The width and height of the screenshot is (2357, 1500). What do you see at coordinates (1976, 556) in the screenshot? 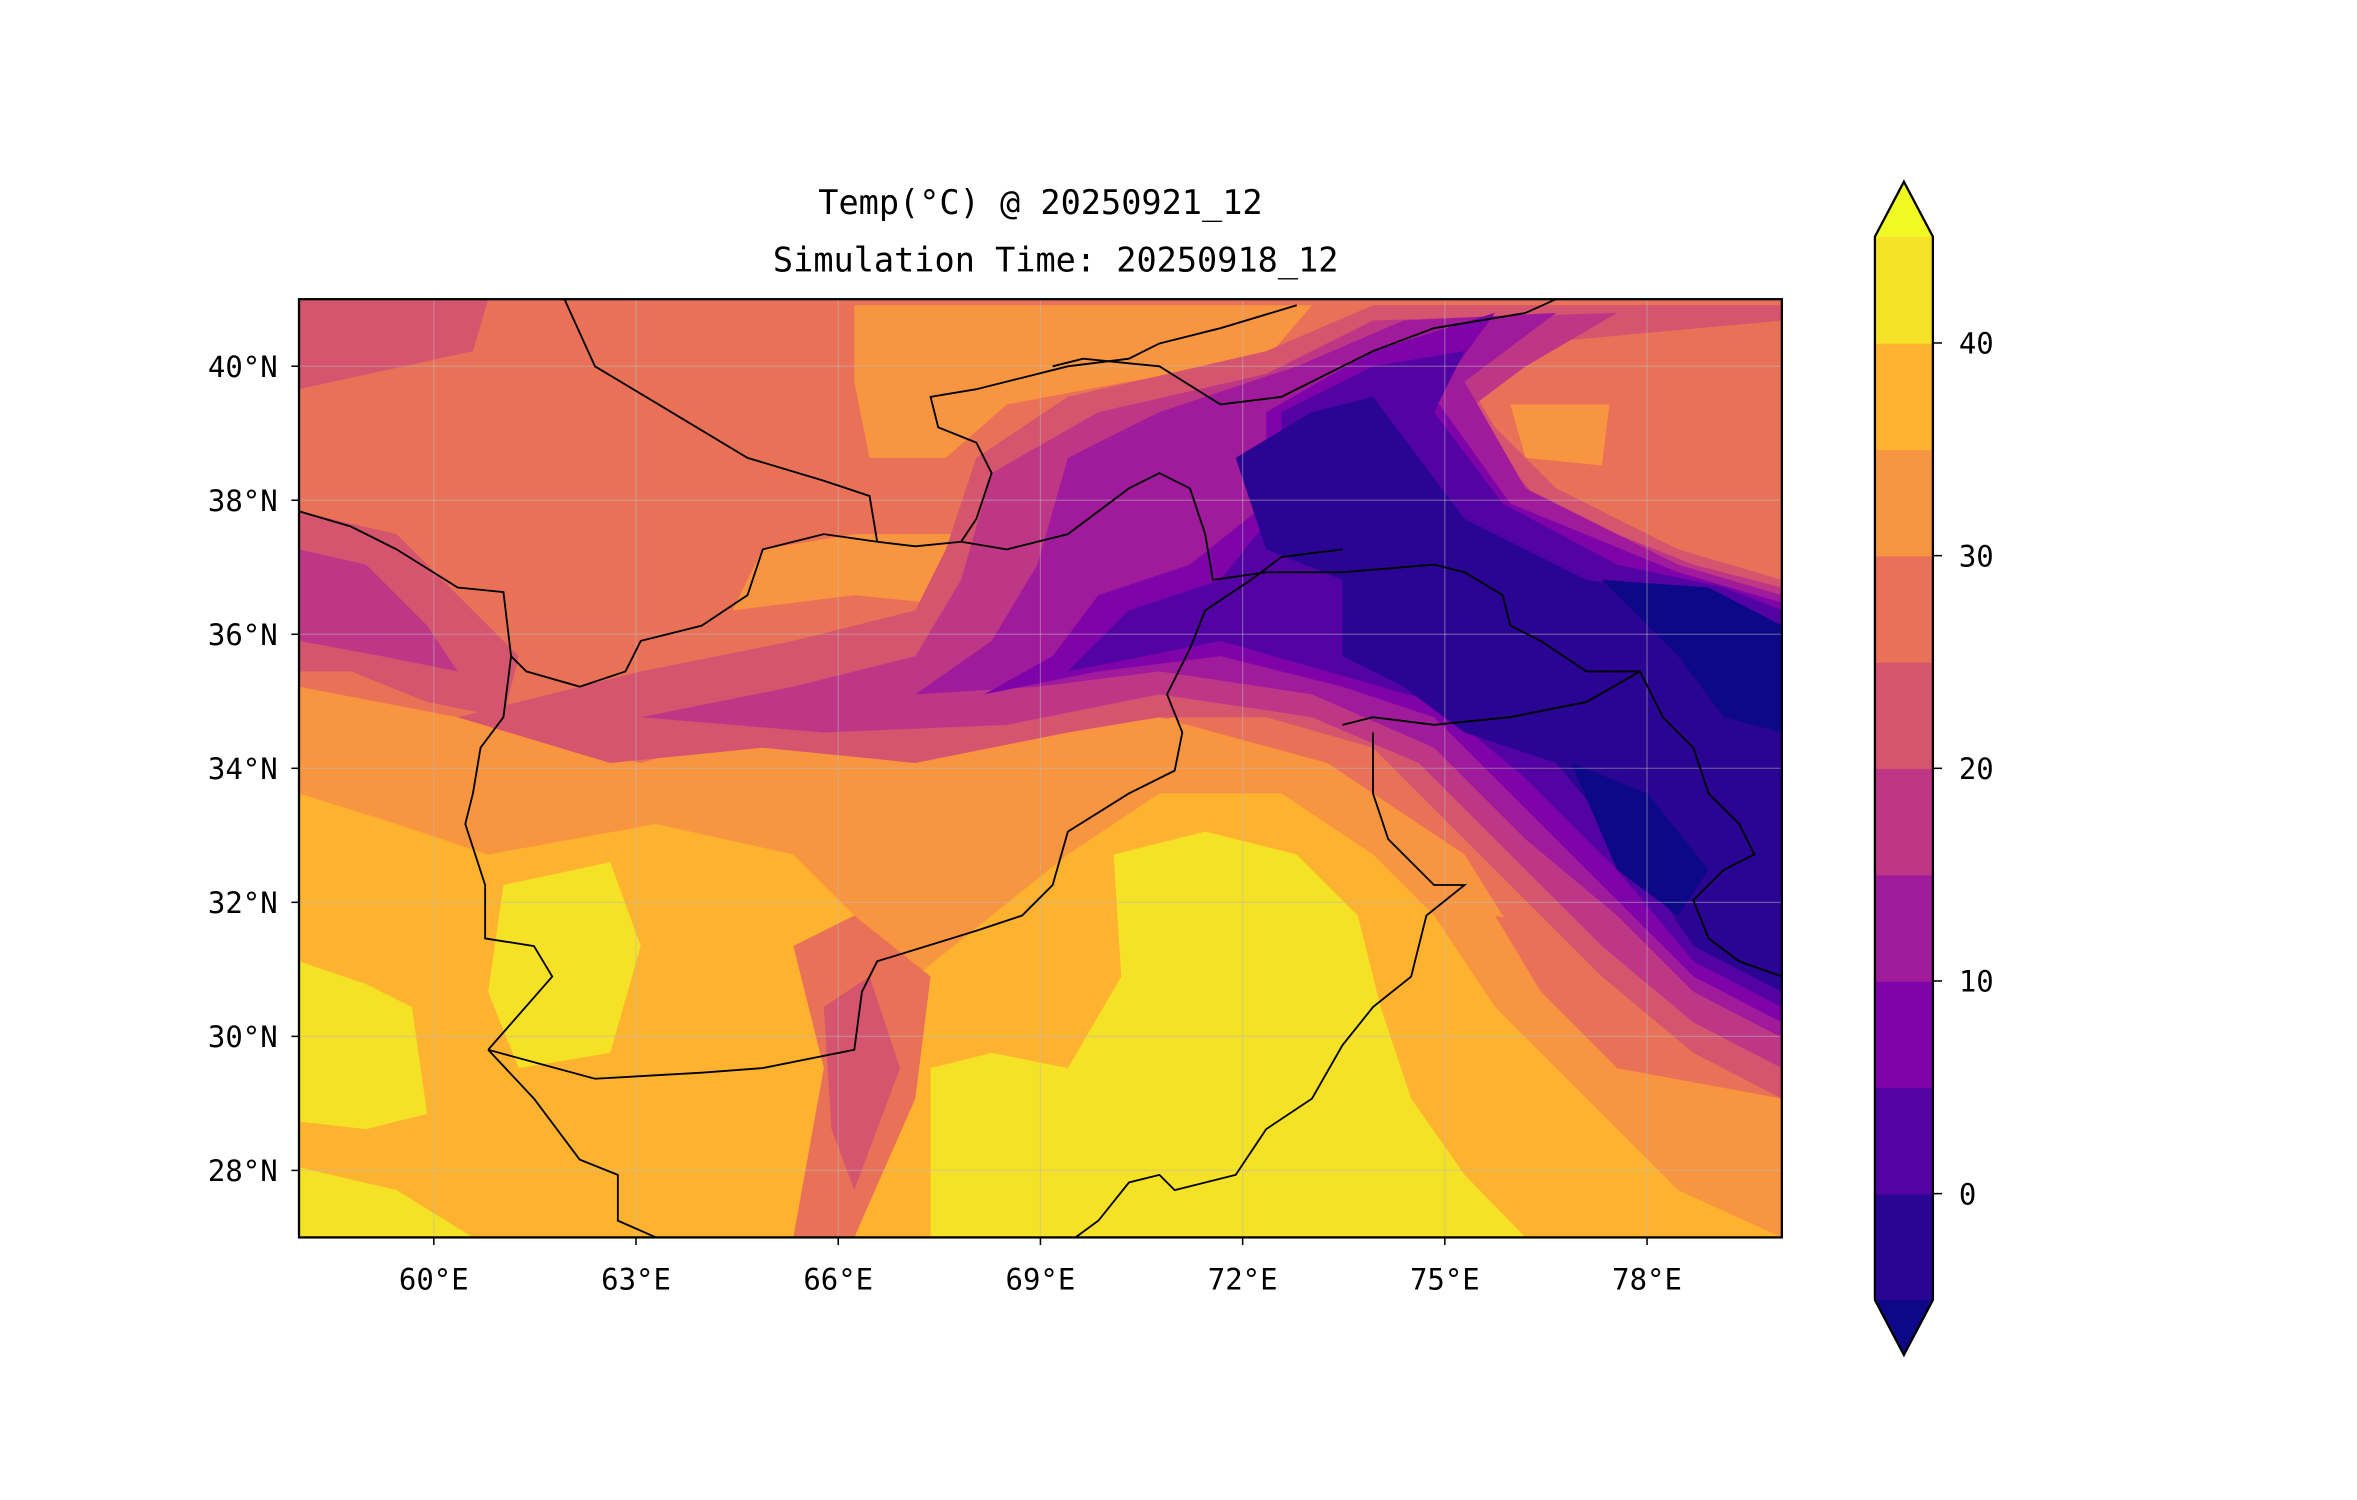
I see `colorbar-tick-label: 30` at bounding box center [1976, 556].